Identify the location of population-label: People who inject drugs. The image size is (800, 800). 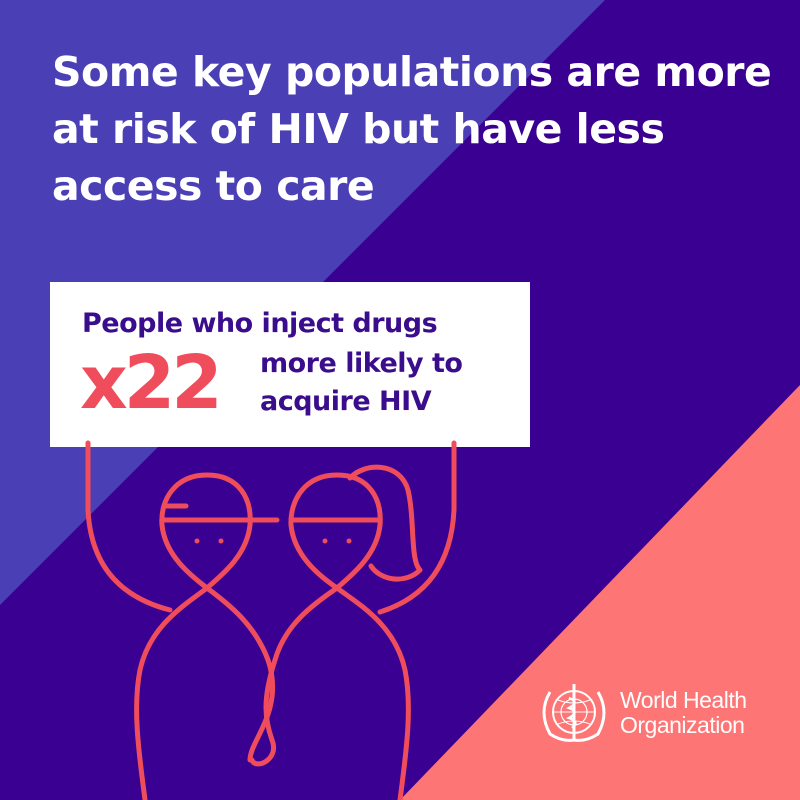
(260, 323).